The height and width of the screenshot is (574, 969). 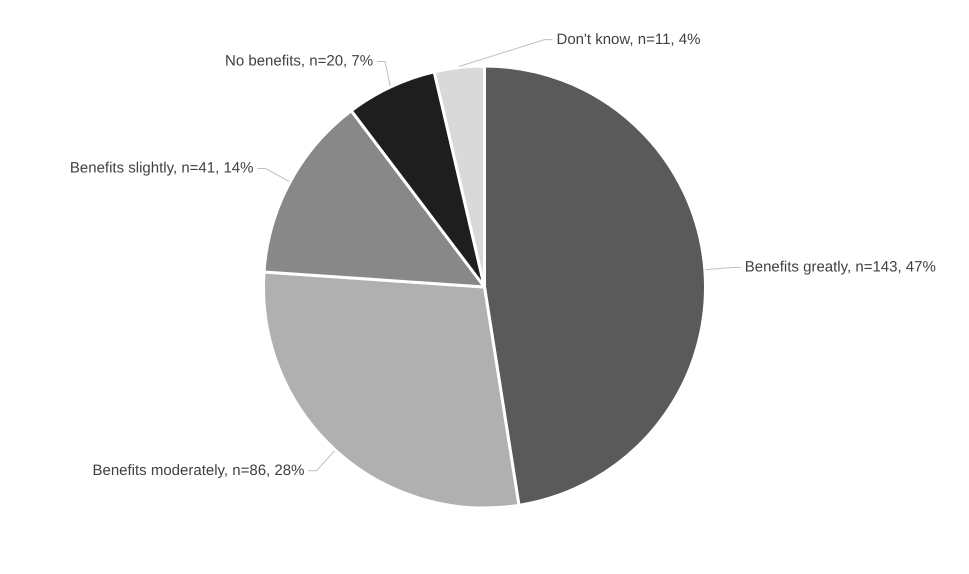 What do you see at coordinates (299, 61) in the screenshot?
I see `slice-label: No benefits, n=20, 7%` at bounding box center [299, 61].